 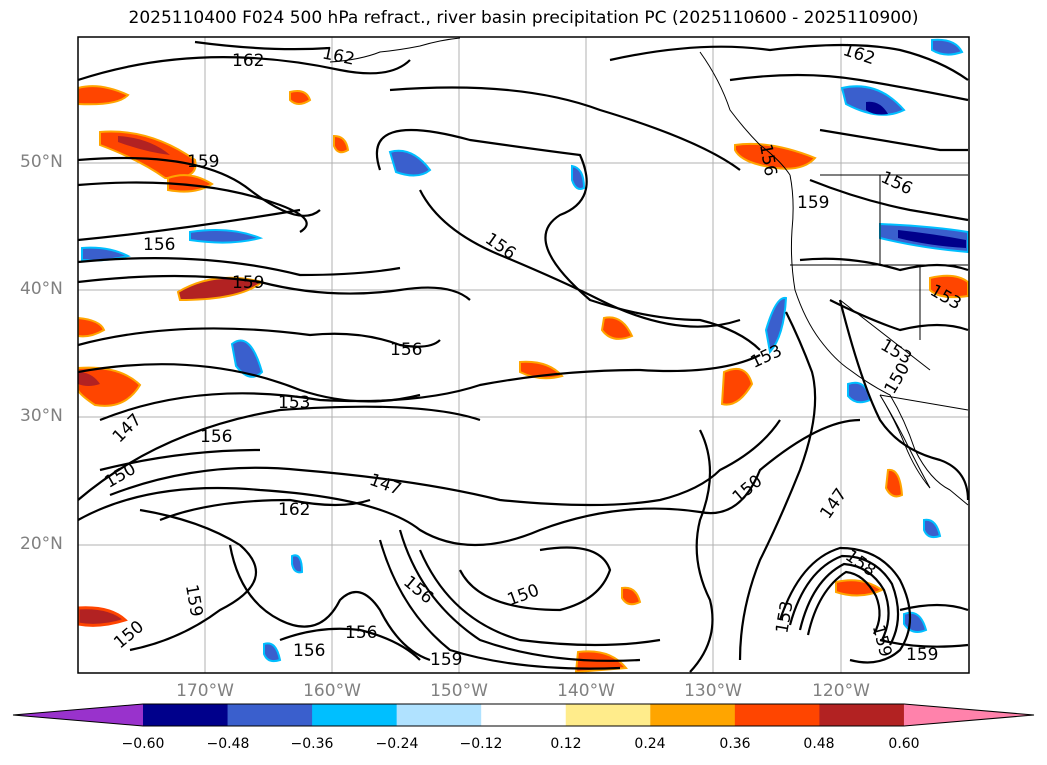 I want to click on colorbar-tick: 0.48, so click(x=819, y=744).